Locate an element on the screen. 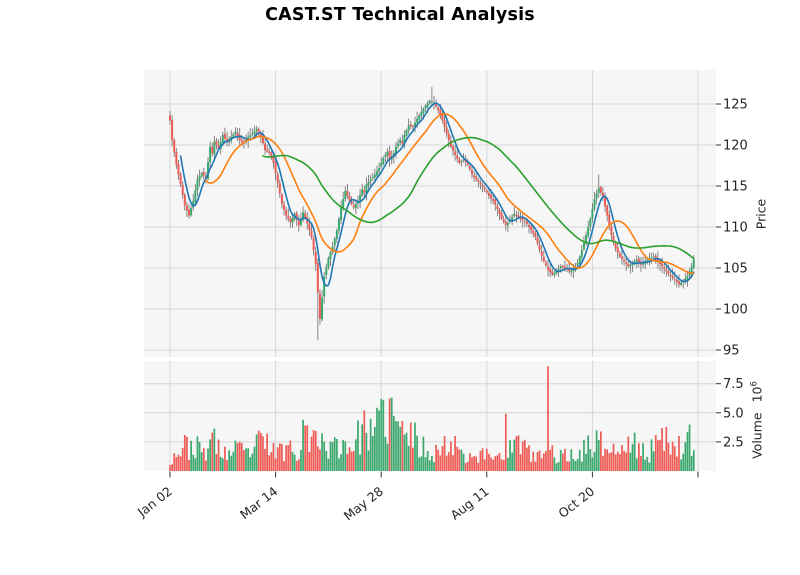 The height and width of the screenshot is (575, 800). x-tick-label: Jan 02 is located at coordinates (154, 502).